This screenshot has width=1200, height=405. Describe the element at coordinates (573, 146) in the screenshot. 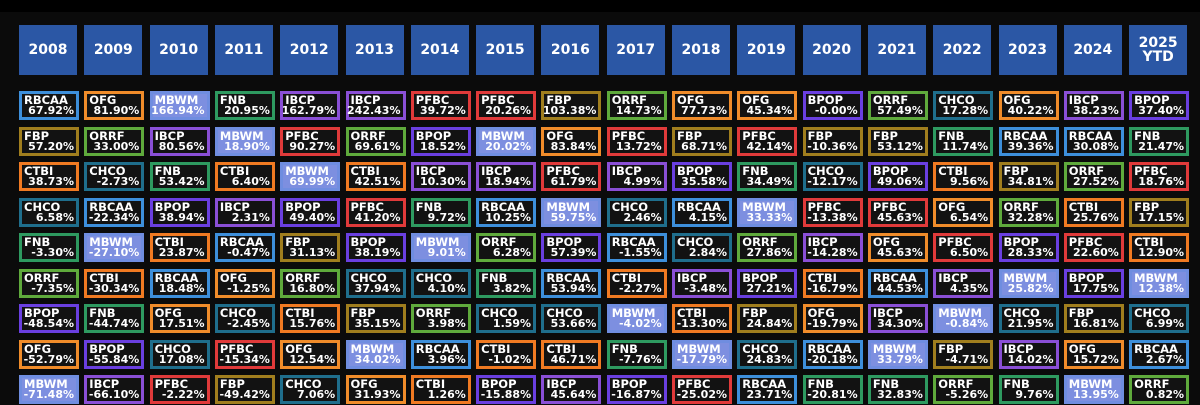

I see `return-value: 83.84%` at that location.